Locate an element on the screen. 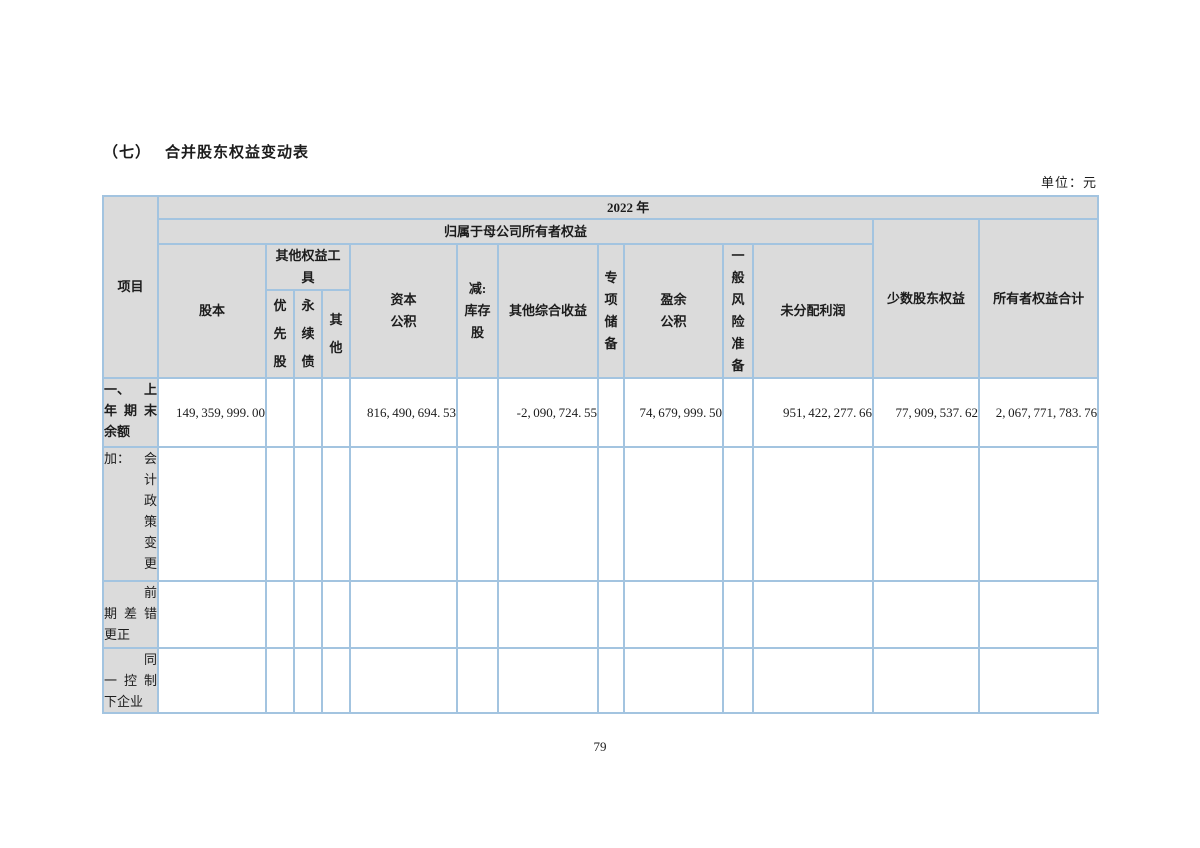  col-header-capital-reserve: 资本 公积 is located at coordinates (403, 311).